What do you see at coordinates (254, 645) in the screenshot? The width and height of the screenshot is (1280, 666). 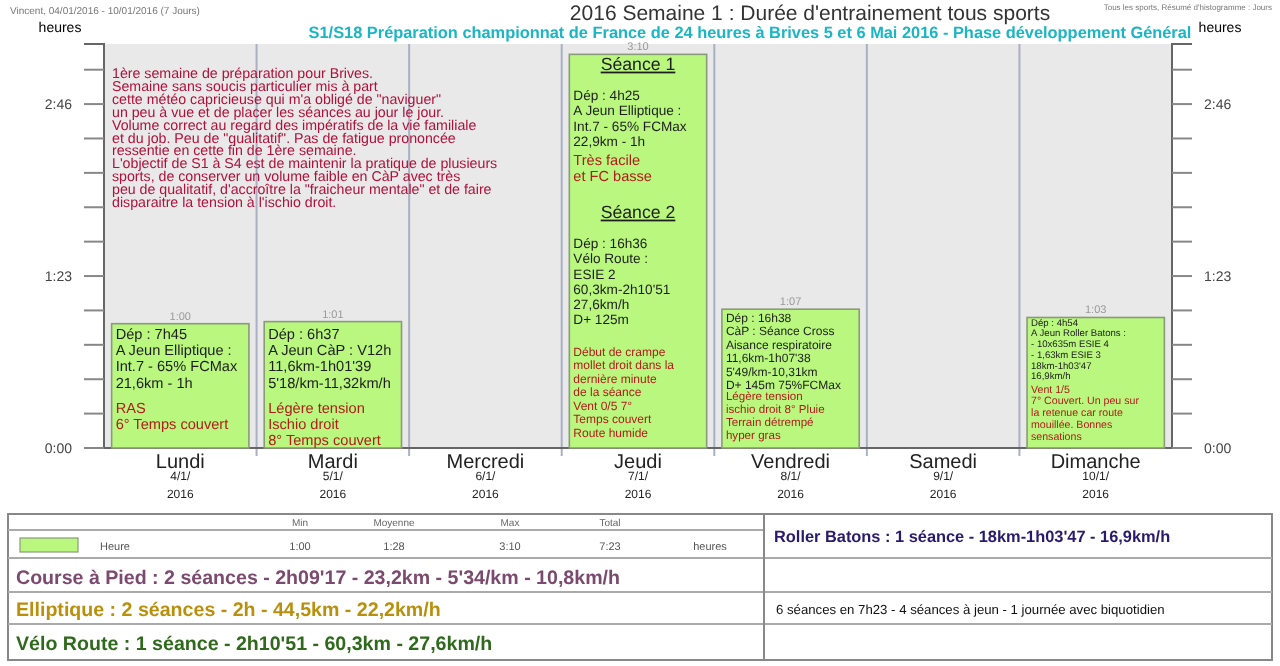 I see `text: Vélo Route : 1 séance - 2h10'51 - 60,3km - 27,6km/h` at bounding box center [254, 645].